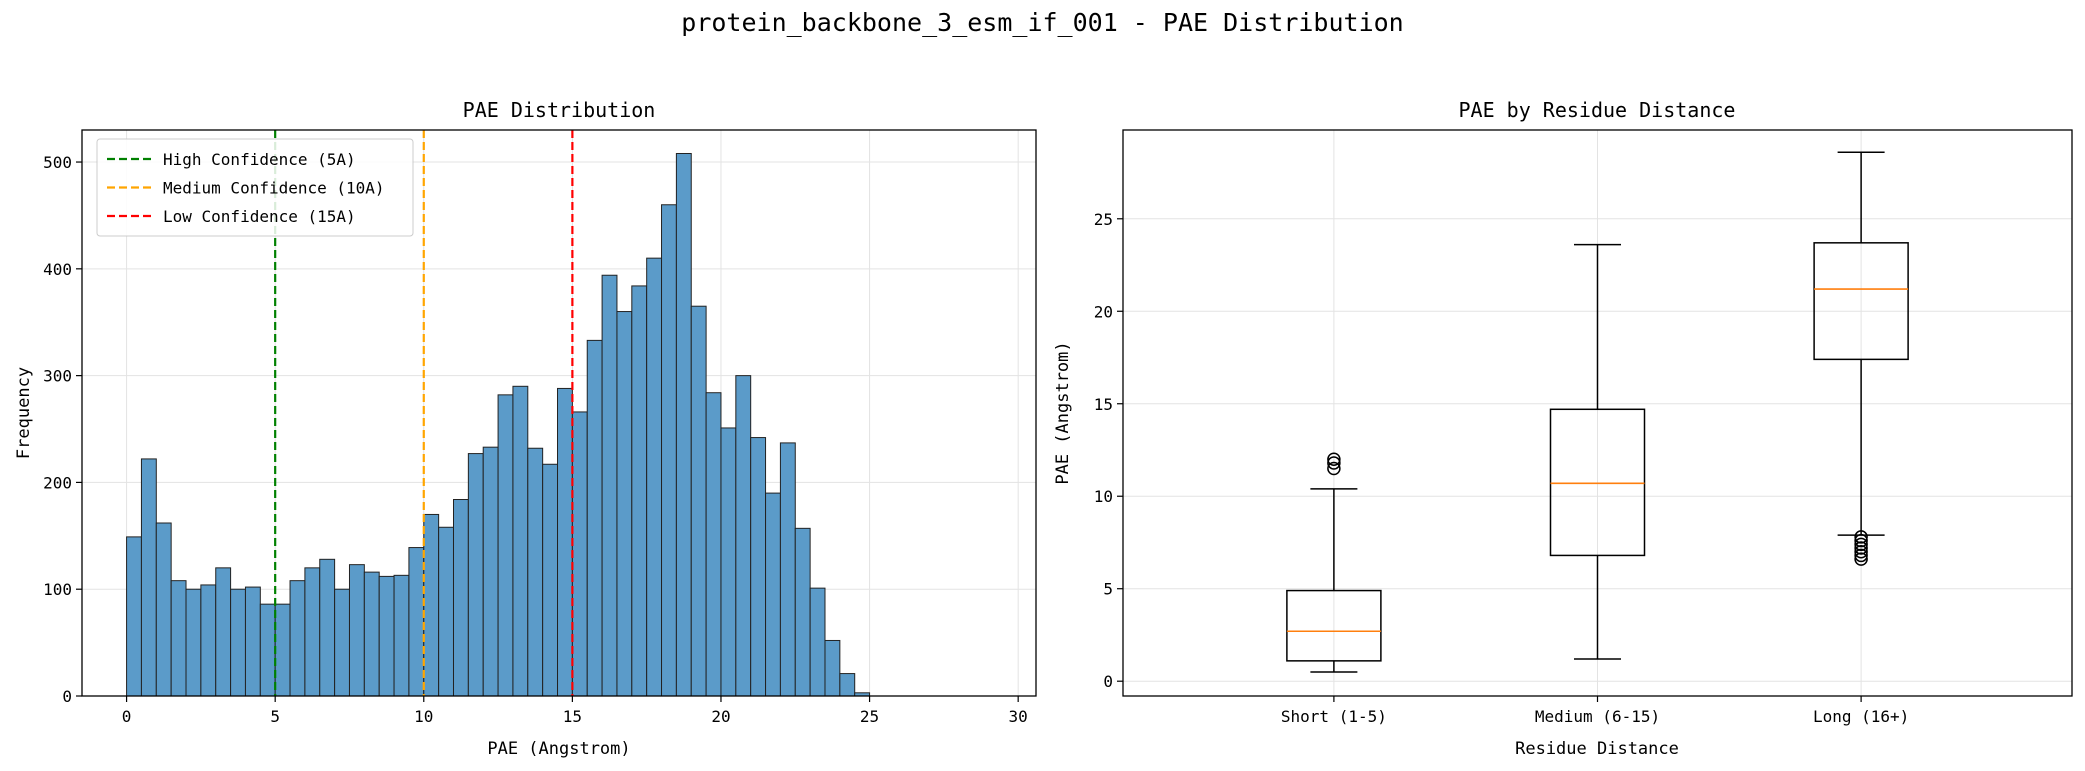 The height and width of the screenshot is (771, 2085). Describe the element at coordinates (259, 159) in the screenshot. I see `legend-label: High Confidence (5A)` at that location.